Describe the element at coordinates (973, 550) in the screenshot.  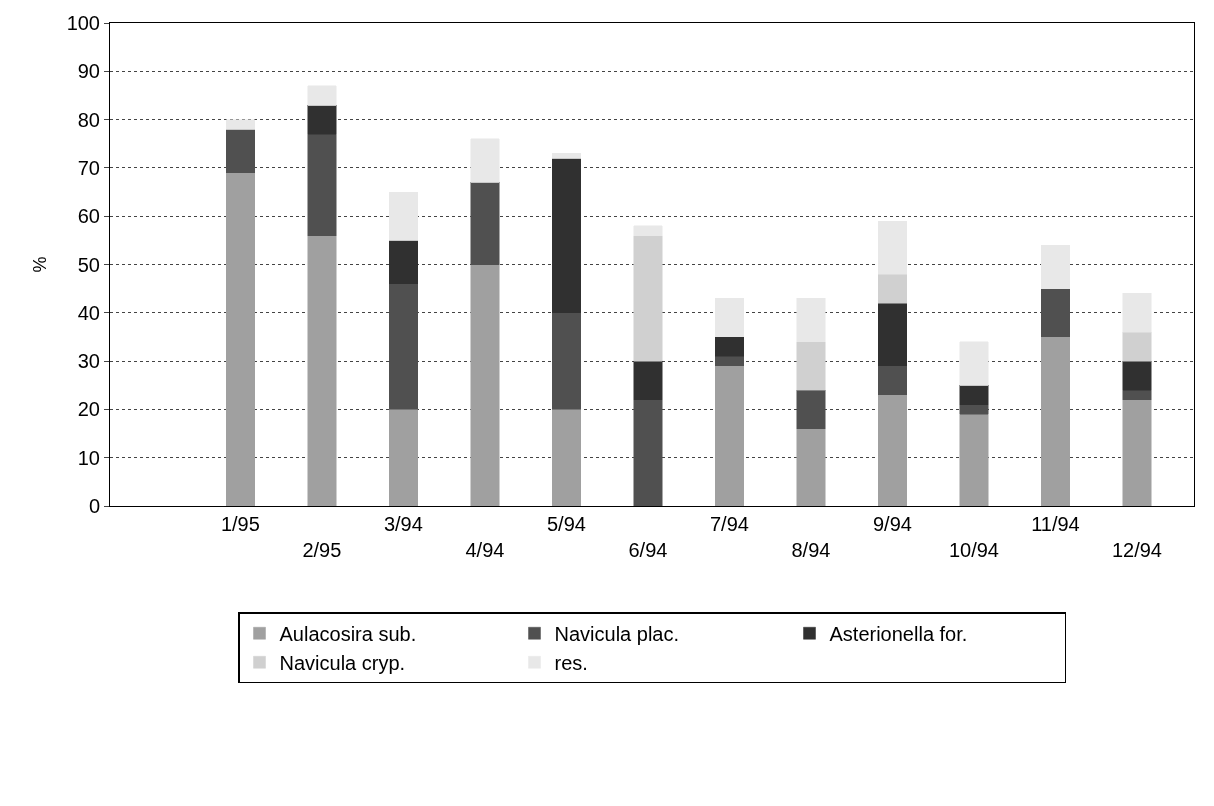
I see `x-tick-label: 10/94` at that location.